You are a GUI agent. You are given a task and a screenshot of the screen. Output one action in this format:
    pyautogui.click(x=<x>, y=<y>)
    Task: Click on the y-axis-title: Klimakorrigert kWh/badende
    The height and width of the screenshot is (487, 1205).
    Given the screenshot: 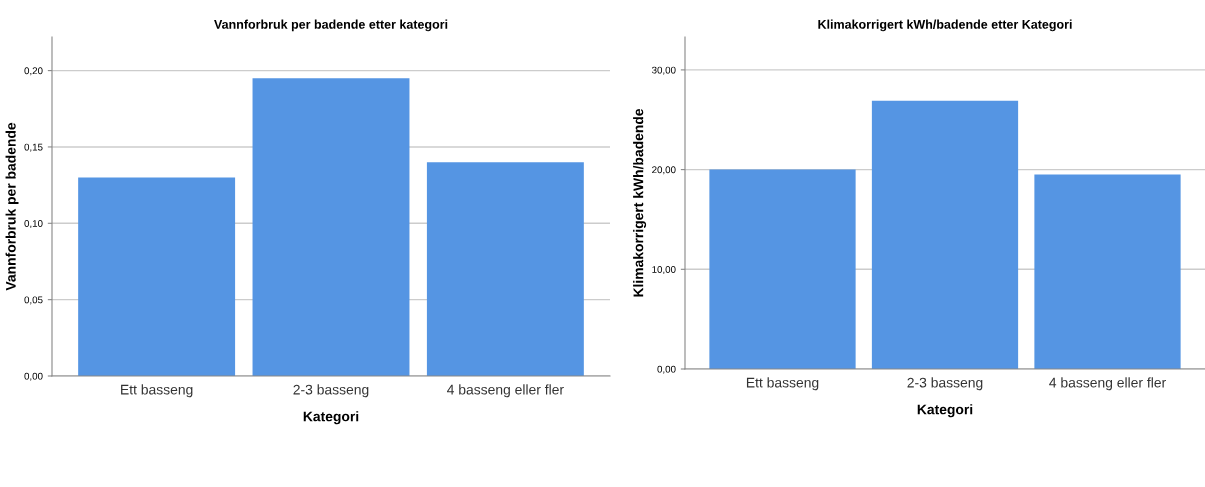 What is the action you would take?
    pyautogui.click(x=640, y=202)
    